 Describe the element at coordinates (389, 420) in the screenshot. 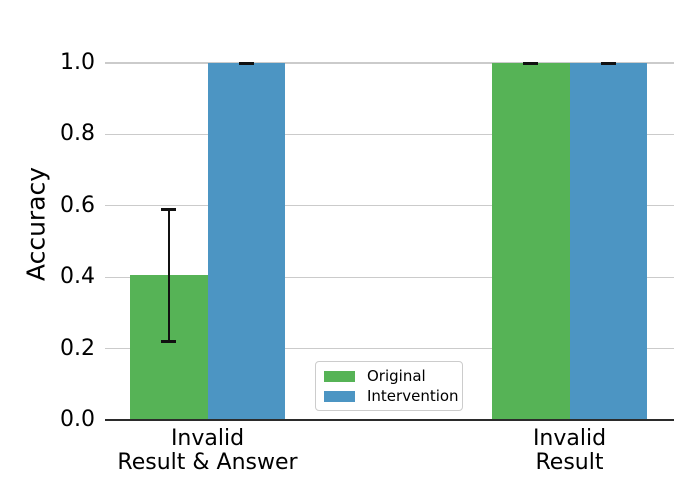

I see `x-axis-line` at that location.